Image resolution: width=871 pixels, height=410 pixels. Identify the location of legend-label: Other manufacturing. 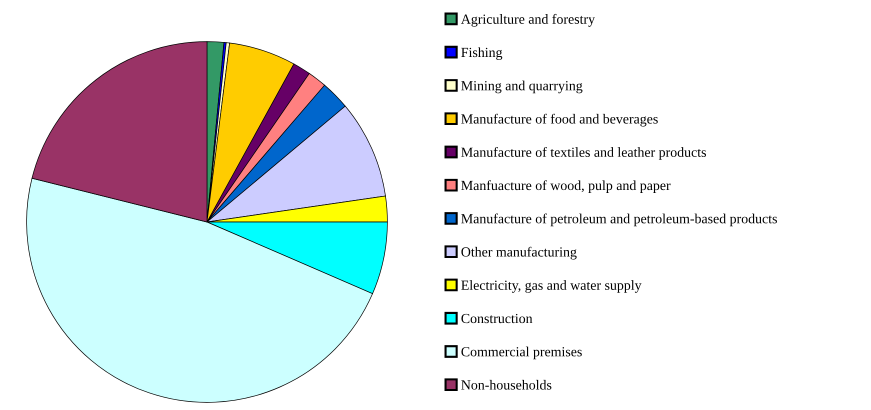
(519, 253).